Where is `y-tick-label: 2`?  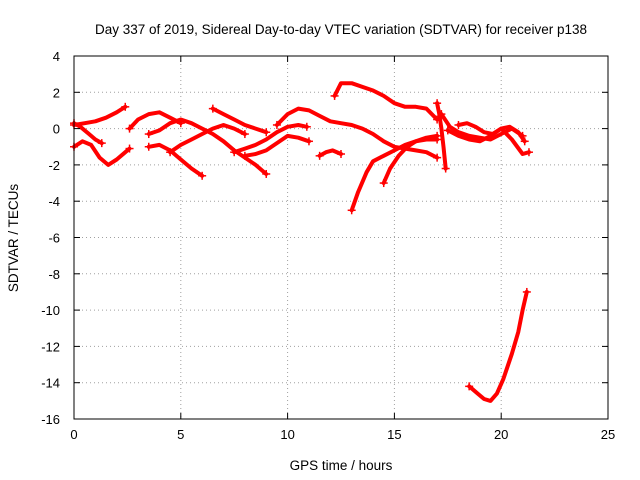 y-tick-label: 2 is located at coordinates (56, 92).